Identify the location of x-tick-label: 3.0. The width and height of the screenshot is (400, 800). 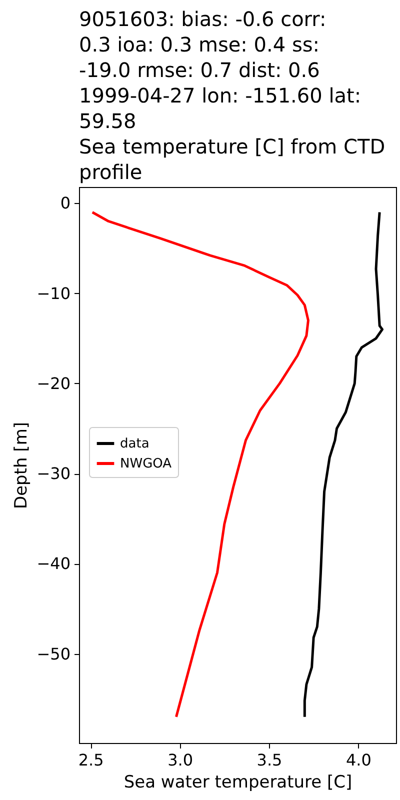
(181, 760).